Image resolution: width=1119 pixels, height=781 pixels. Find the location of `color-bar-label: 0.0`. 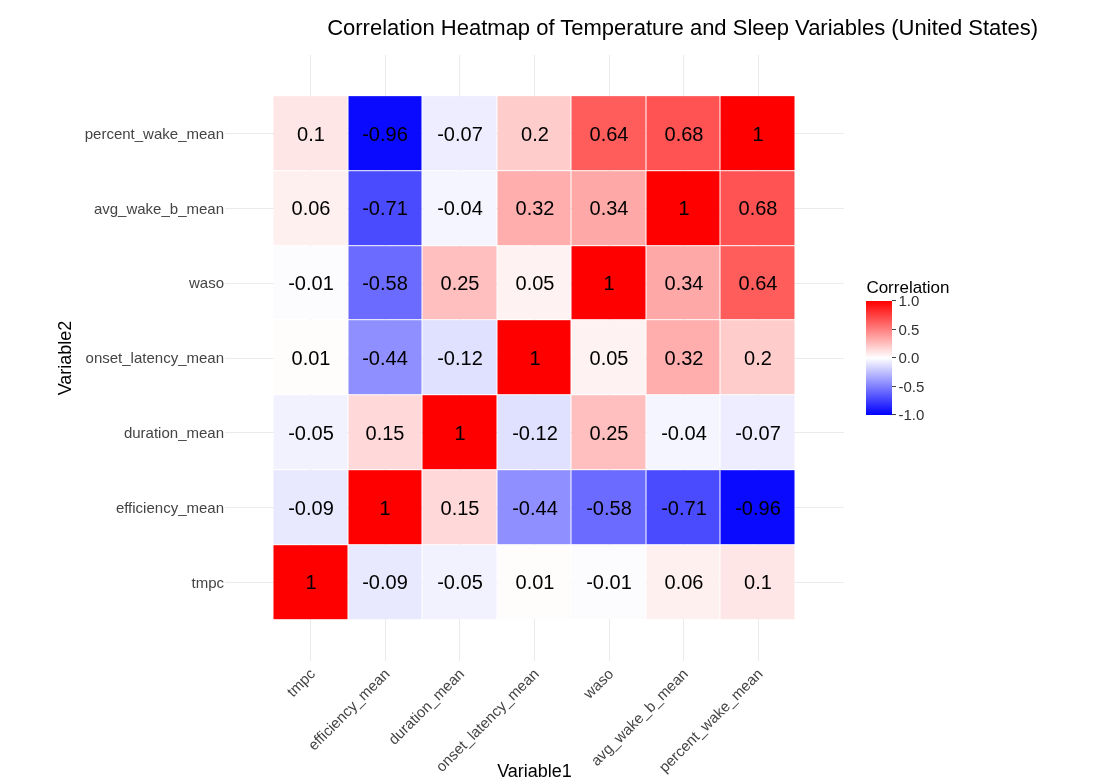

color-bar-label: 0.0 is located at coordinates (909, 358).